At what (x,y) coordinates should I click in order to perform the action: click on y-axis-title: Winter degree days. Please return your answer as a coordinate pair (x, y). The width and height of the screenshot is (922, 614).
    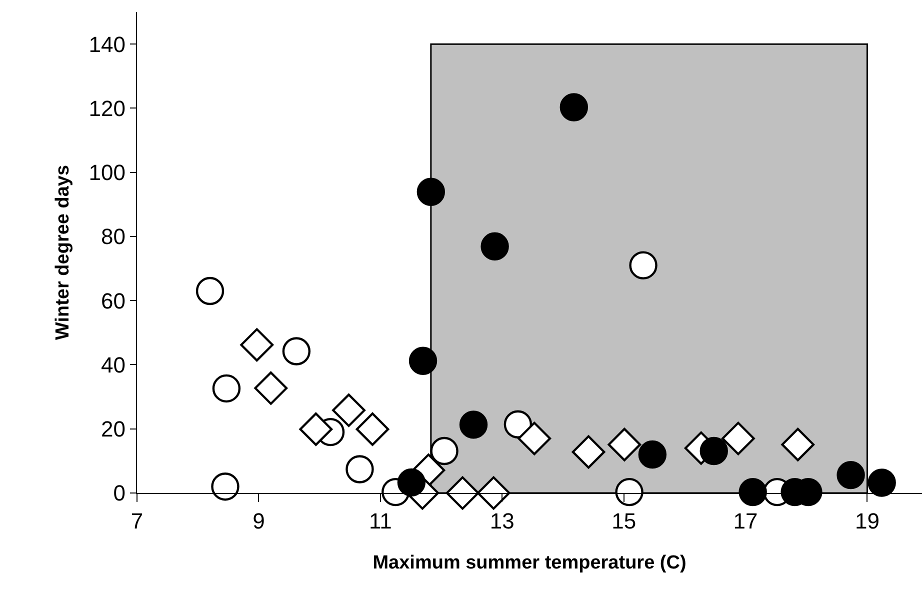
    Looking at the image, I should click on (63, 252).